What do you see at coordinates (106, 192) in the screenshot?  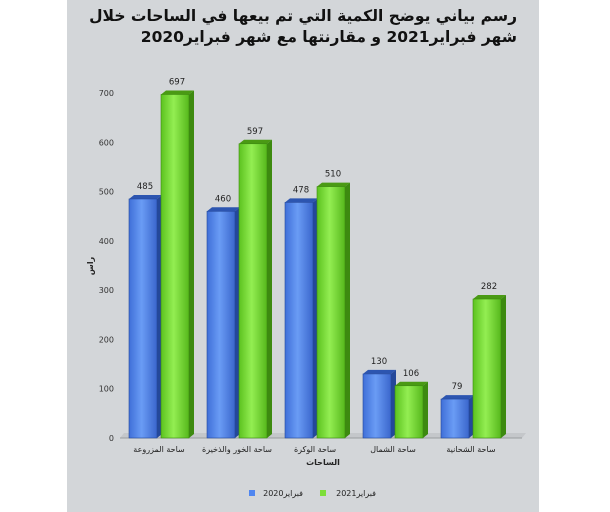 I see `y-tick-label: 500` at bounding box center [106, 192].